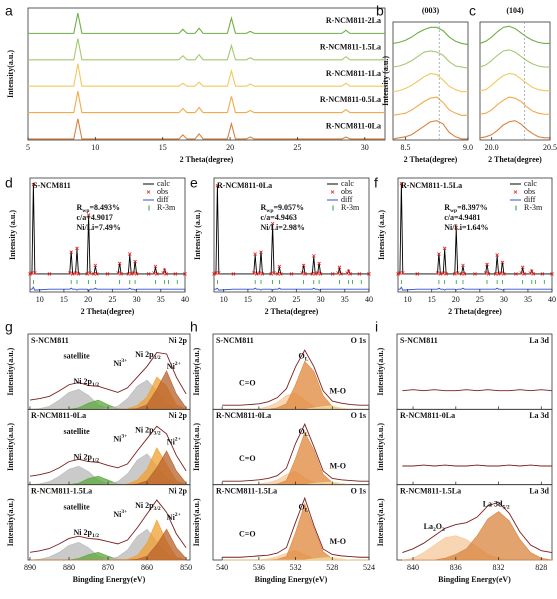 The image size is (557, 599). Describe the element at coordinates (108, 567) in the screenshot. I see `x-tick-label: 870` at that location.